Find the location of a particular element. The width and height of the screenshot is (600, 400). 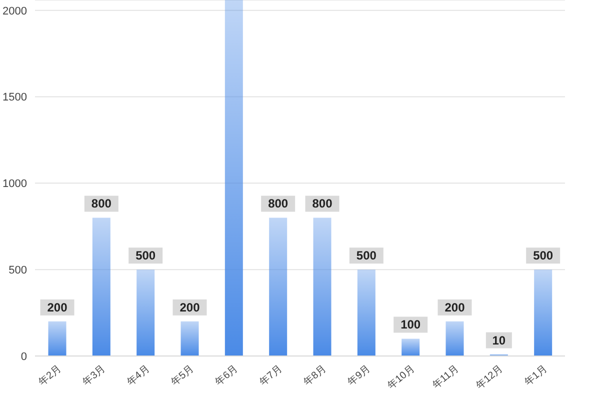

y-tick-label: 0 is located at coordinates (23, 356).